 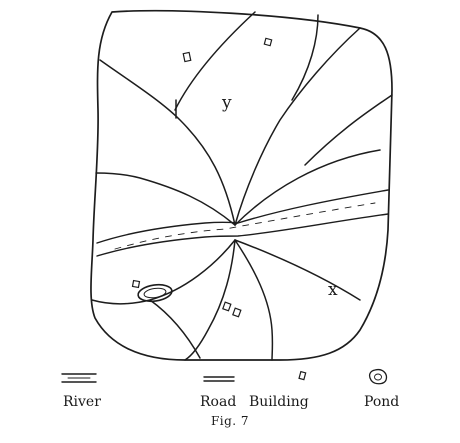 What do you see at coordinates (333, 290) in the screenshot?
I see `map-label-x: x` at bounding box center [333, 290].